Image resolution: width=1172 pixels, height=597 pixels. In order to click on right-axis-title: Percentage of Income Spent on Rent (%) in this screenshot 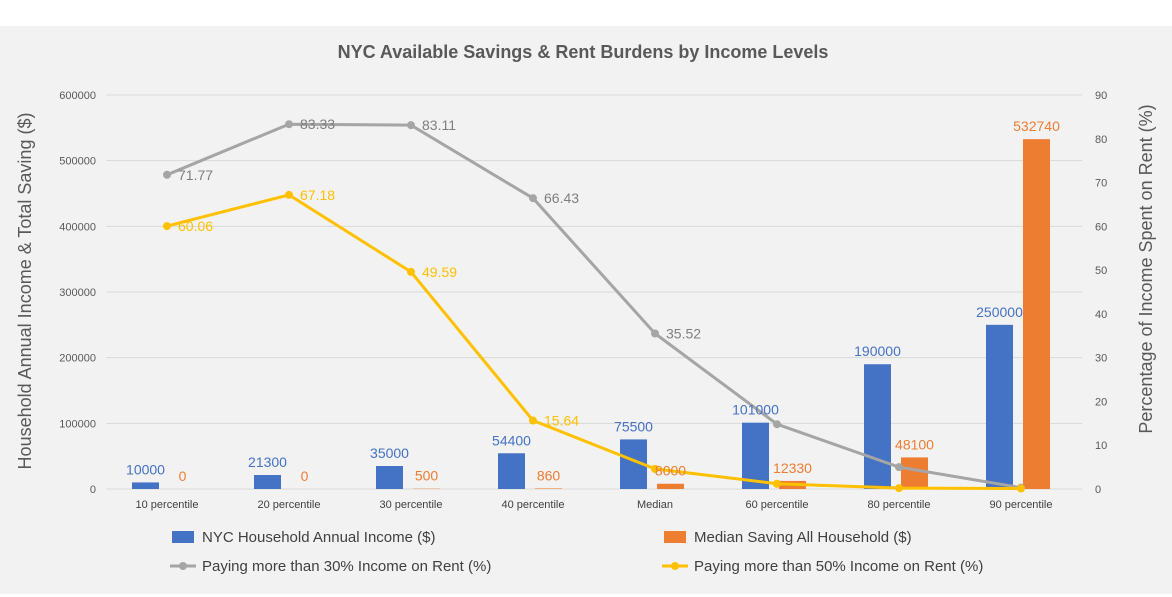, I will do `click(1146, 268)`.